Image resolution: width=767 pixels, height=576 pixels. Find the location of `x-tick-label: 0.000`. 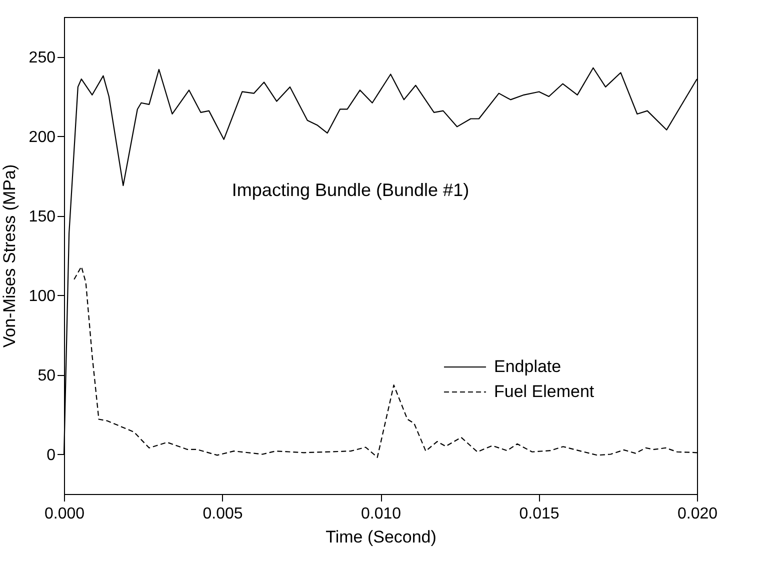

x-tick-label: 0.000 is located at coordinates (64, 514).